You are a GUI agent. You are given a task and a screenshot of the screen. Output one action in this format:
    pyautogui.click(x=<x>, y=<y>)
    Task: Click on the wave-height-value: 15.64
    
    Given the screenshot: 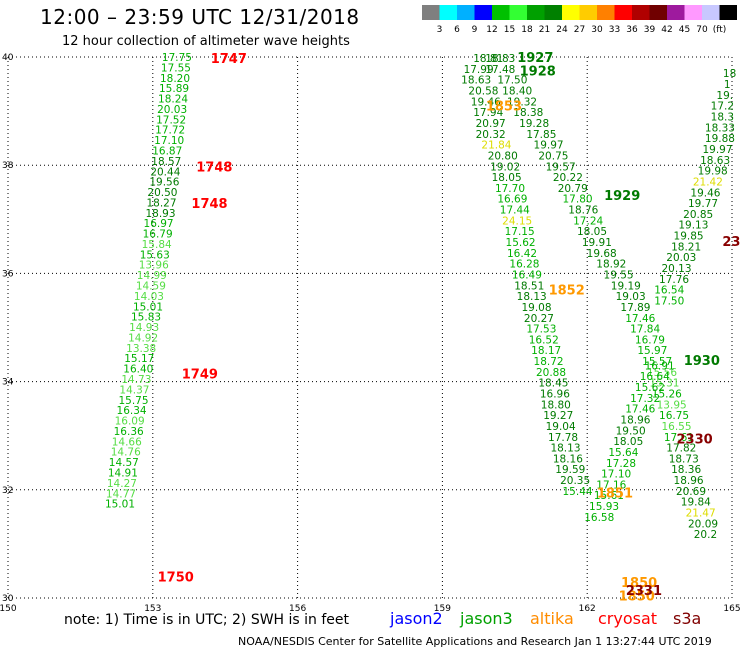 What is the action you would take?
    pyautogui.click(x=623, y=453)
    